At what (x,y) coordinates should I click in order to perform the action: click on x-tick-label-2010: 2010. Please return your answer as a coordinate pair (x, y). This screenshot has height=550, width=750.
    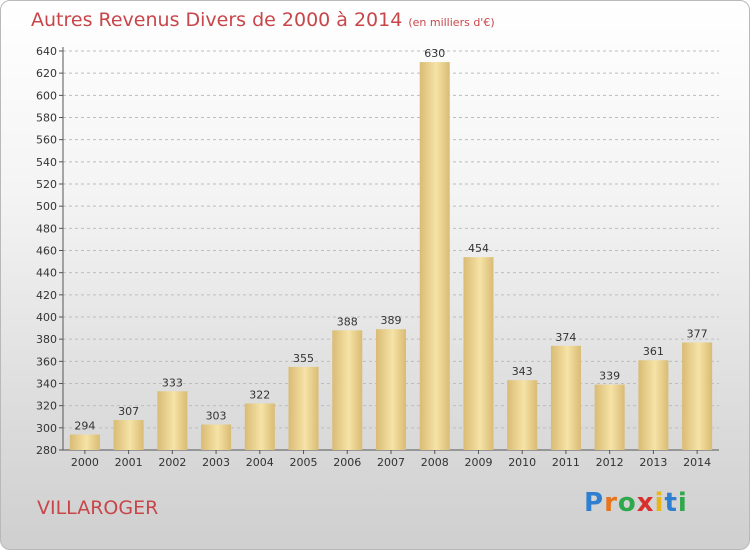
    Looking at the image, I should click on (522, 462).